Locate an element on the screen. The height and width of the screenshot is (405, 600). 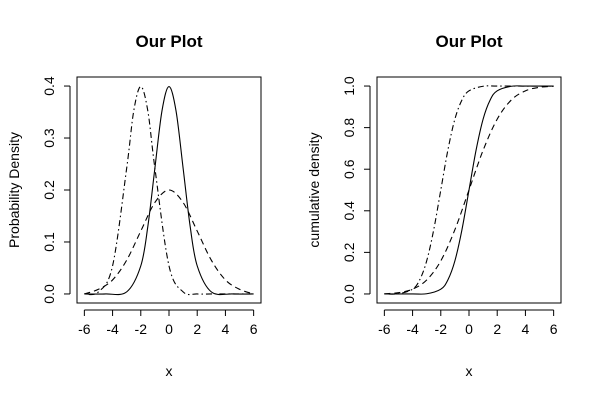
y-axis-title: Probability Density is located at coordinates (14, 190).